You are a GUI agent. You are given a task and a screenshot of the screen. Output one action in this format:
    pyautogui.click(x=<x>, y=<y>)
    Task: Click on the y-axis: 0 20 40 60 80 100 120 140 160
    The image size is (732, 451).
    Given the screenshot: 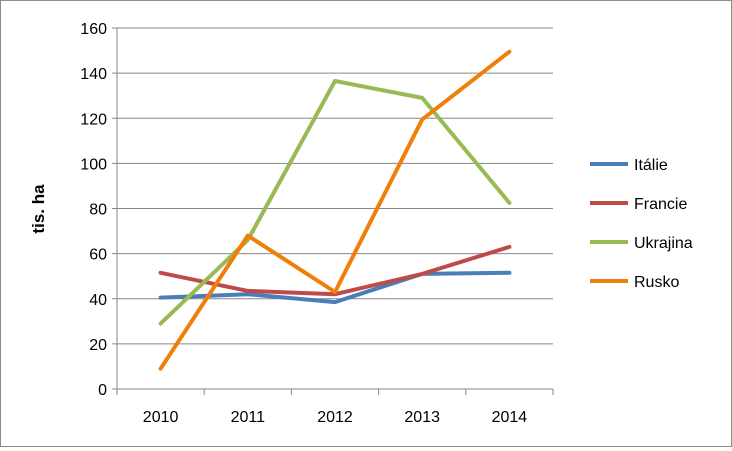 What is the action you would take?
    pyautogui.click(x=99, y=210)
    